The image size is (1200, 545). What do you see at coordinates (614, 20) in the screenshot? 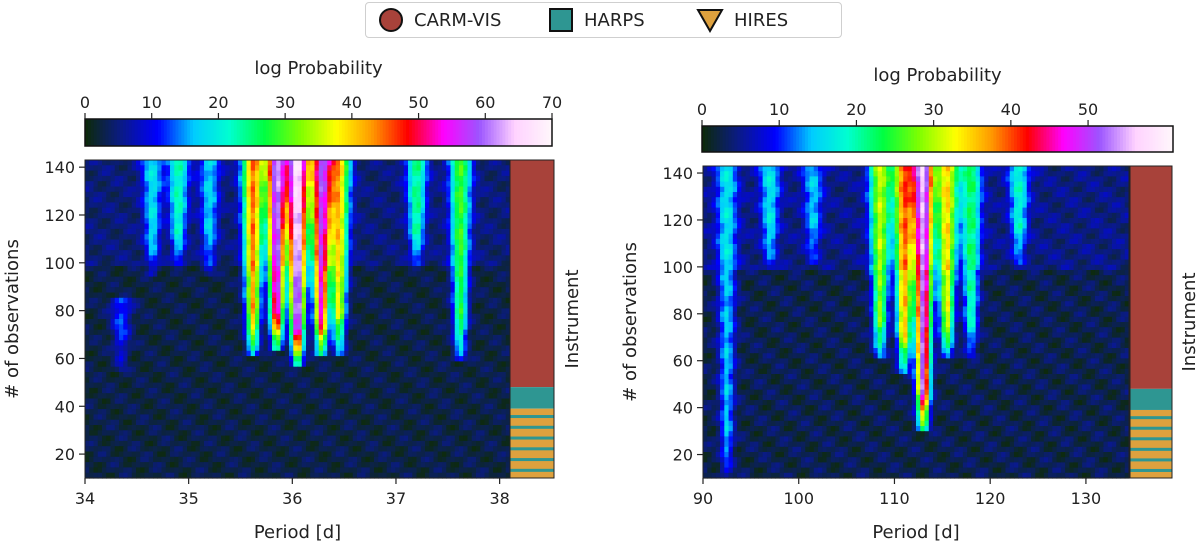
I see `legend-label: HARPS` at bounding box center [614, 20].